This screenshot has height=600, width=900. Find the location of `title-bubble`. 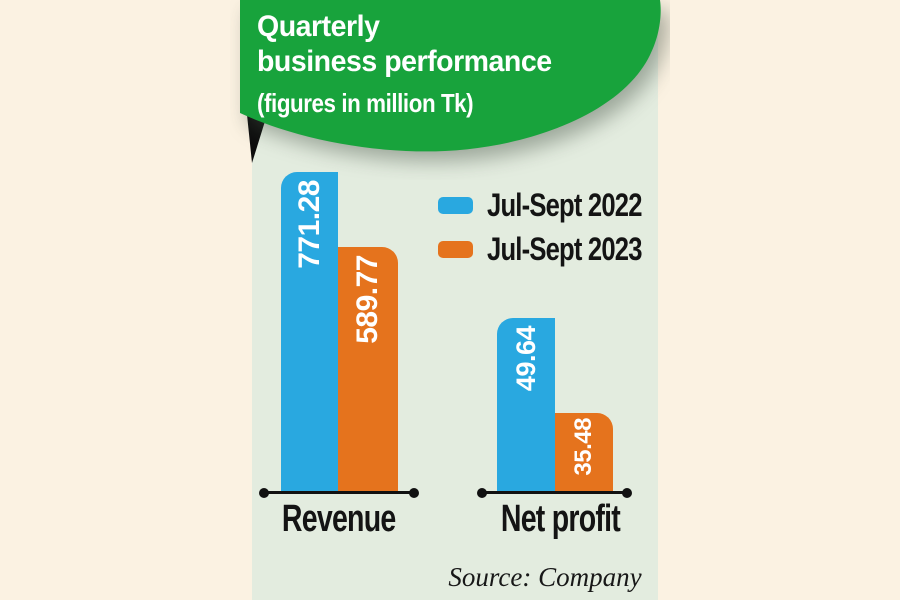

title-bubble is located at coordinates (450, 81).